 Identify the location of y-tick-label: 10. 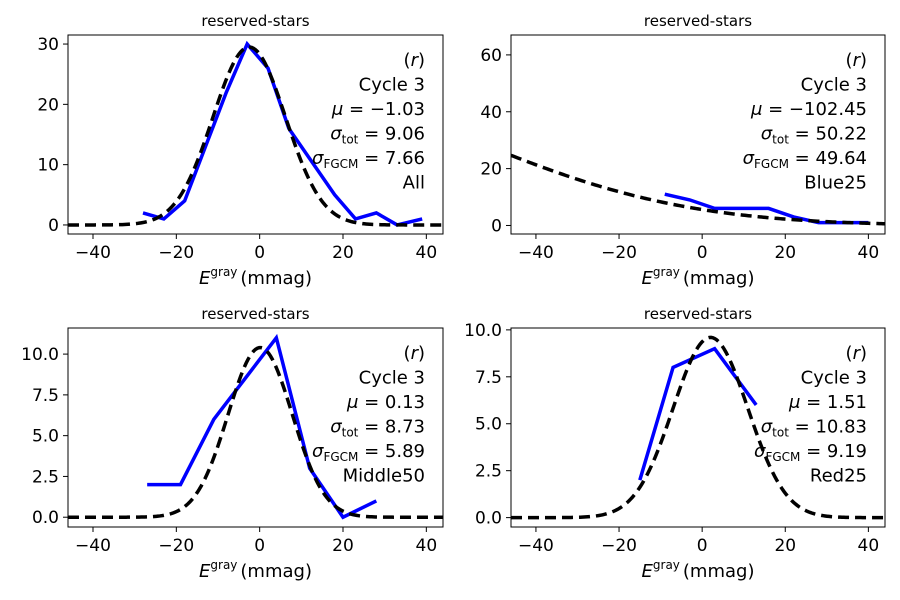
(48, 166).